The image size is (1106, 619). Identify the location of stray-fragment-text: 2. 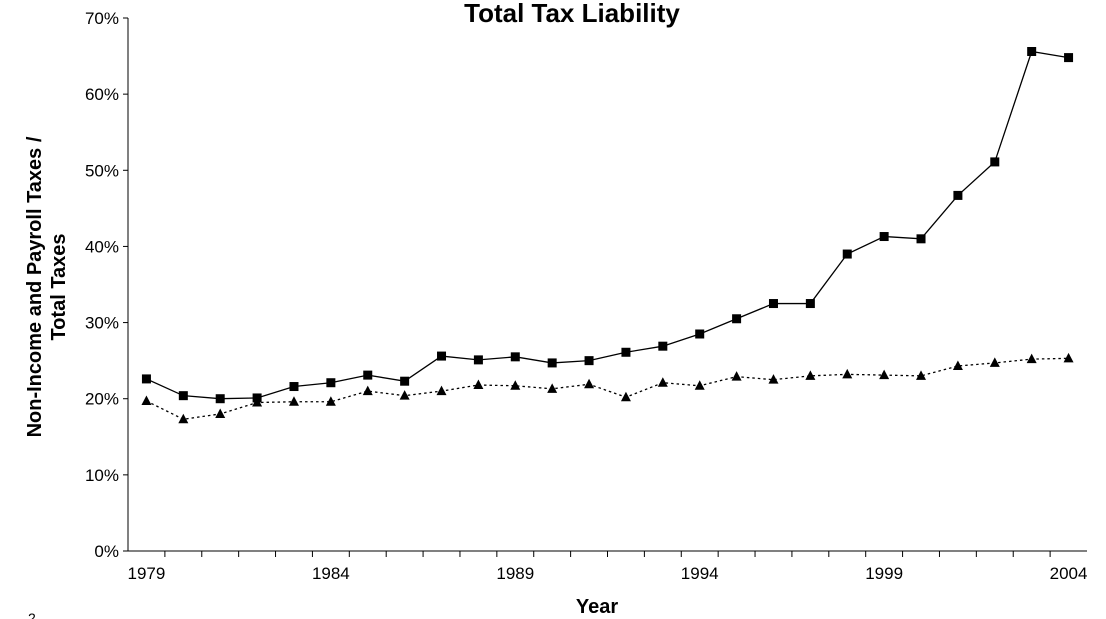
(32, 614).